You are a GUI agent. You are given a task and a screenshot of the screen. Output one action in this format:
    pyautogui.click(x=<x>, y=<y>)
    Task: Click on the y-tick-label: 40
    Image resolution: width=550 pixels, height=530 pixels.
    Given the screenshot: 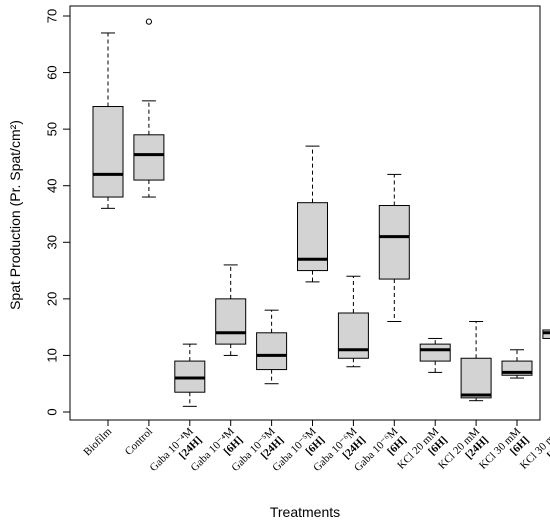 What is the action you would take?
    pyautogui.click(x=52, y=185)
    